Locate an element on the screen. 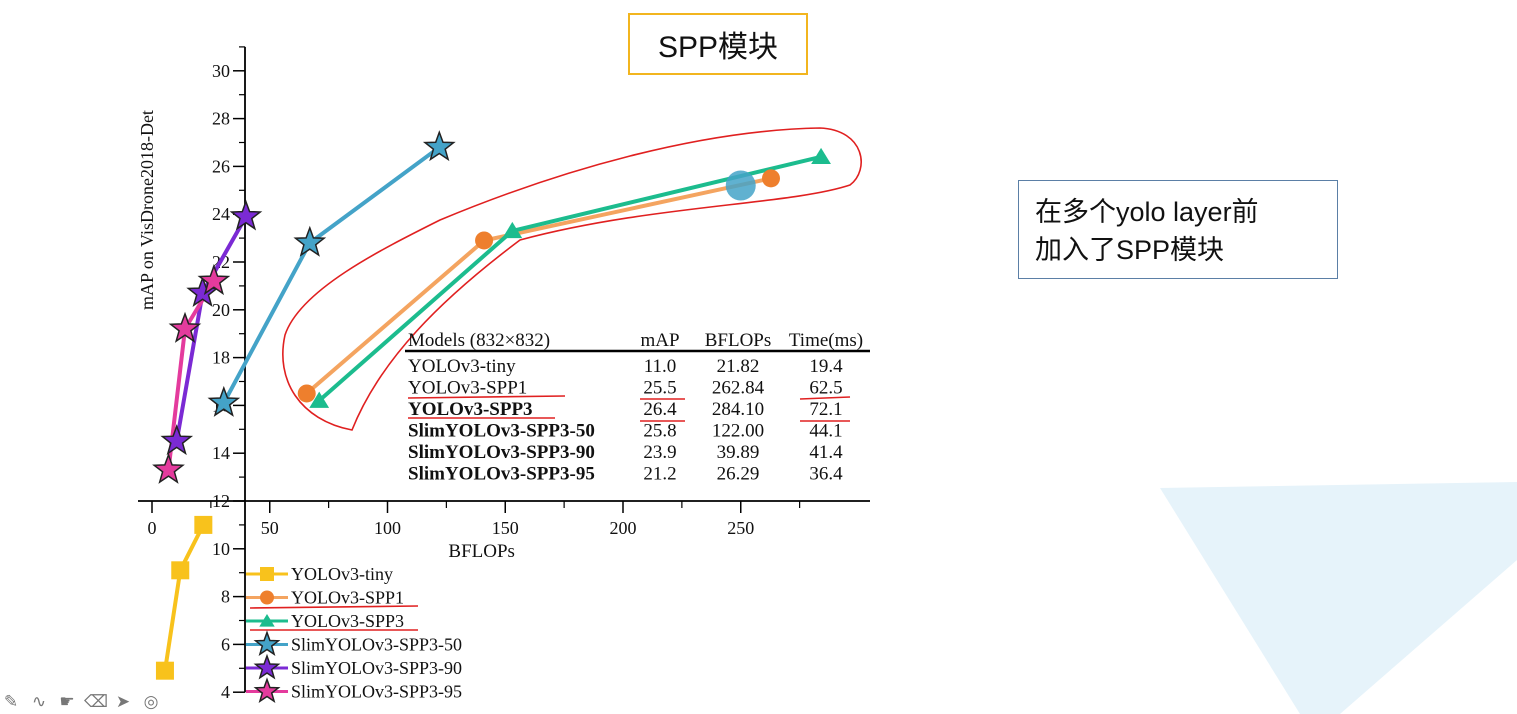 This screenshot has height=714, width=1517. legend-label-5: SlimYOLOv3-SPP3-95 is located at coordinates (376, 692).